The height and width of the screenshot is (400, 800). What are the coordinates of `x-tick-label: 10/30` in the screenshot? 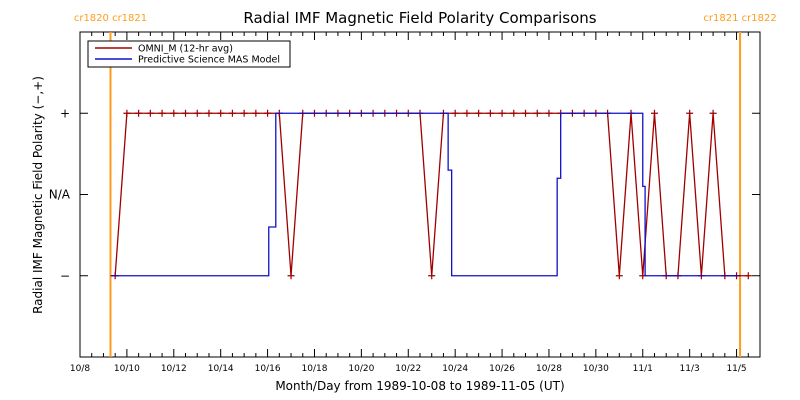 It's located at (596, 369).